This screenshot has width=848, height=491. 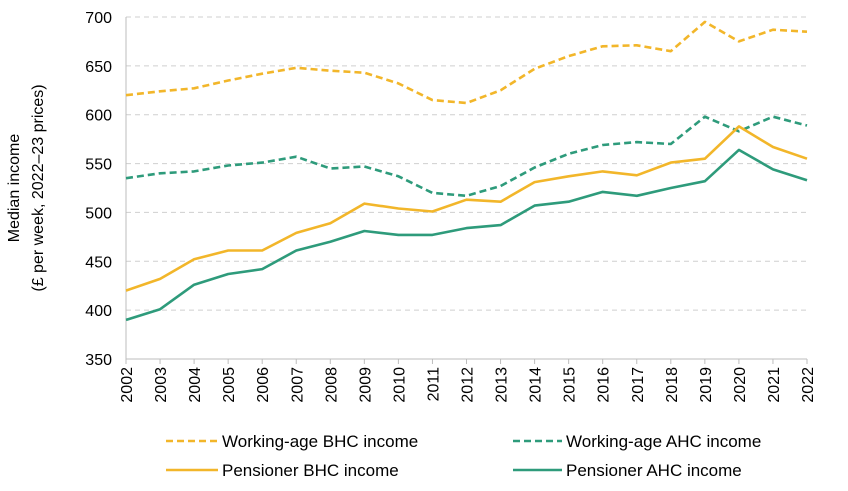 What do you see at coordinates (808, 385) in the screenshot?
I see `x-tick-label: 2022` at bounding box center [808, 385].